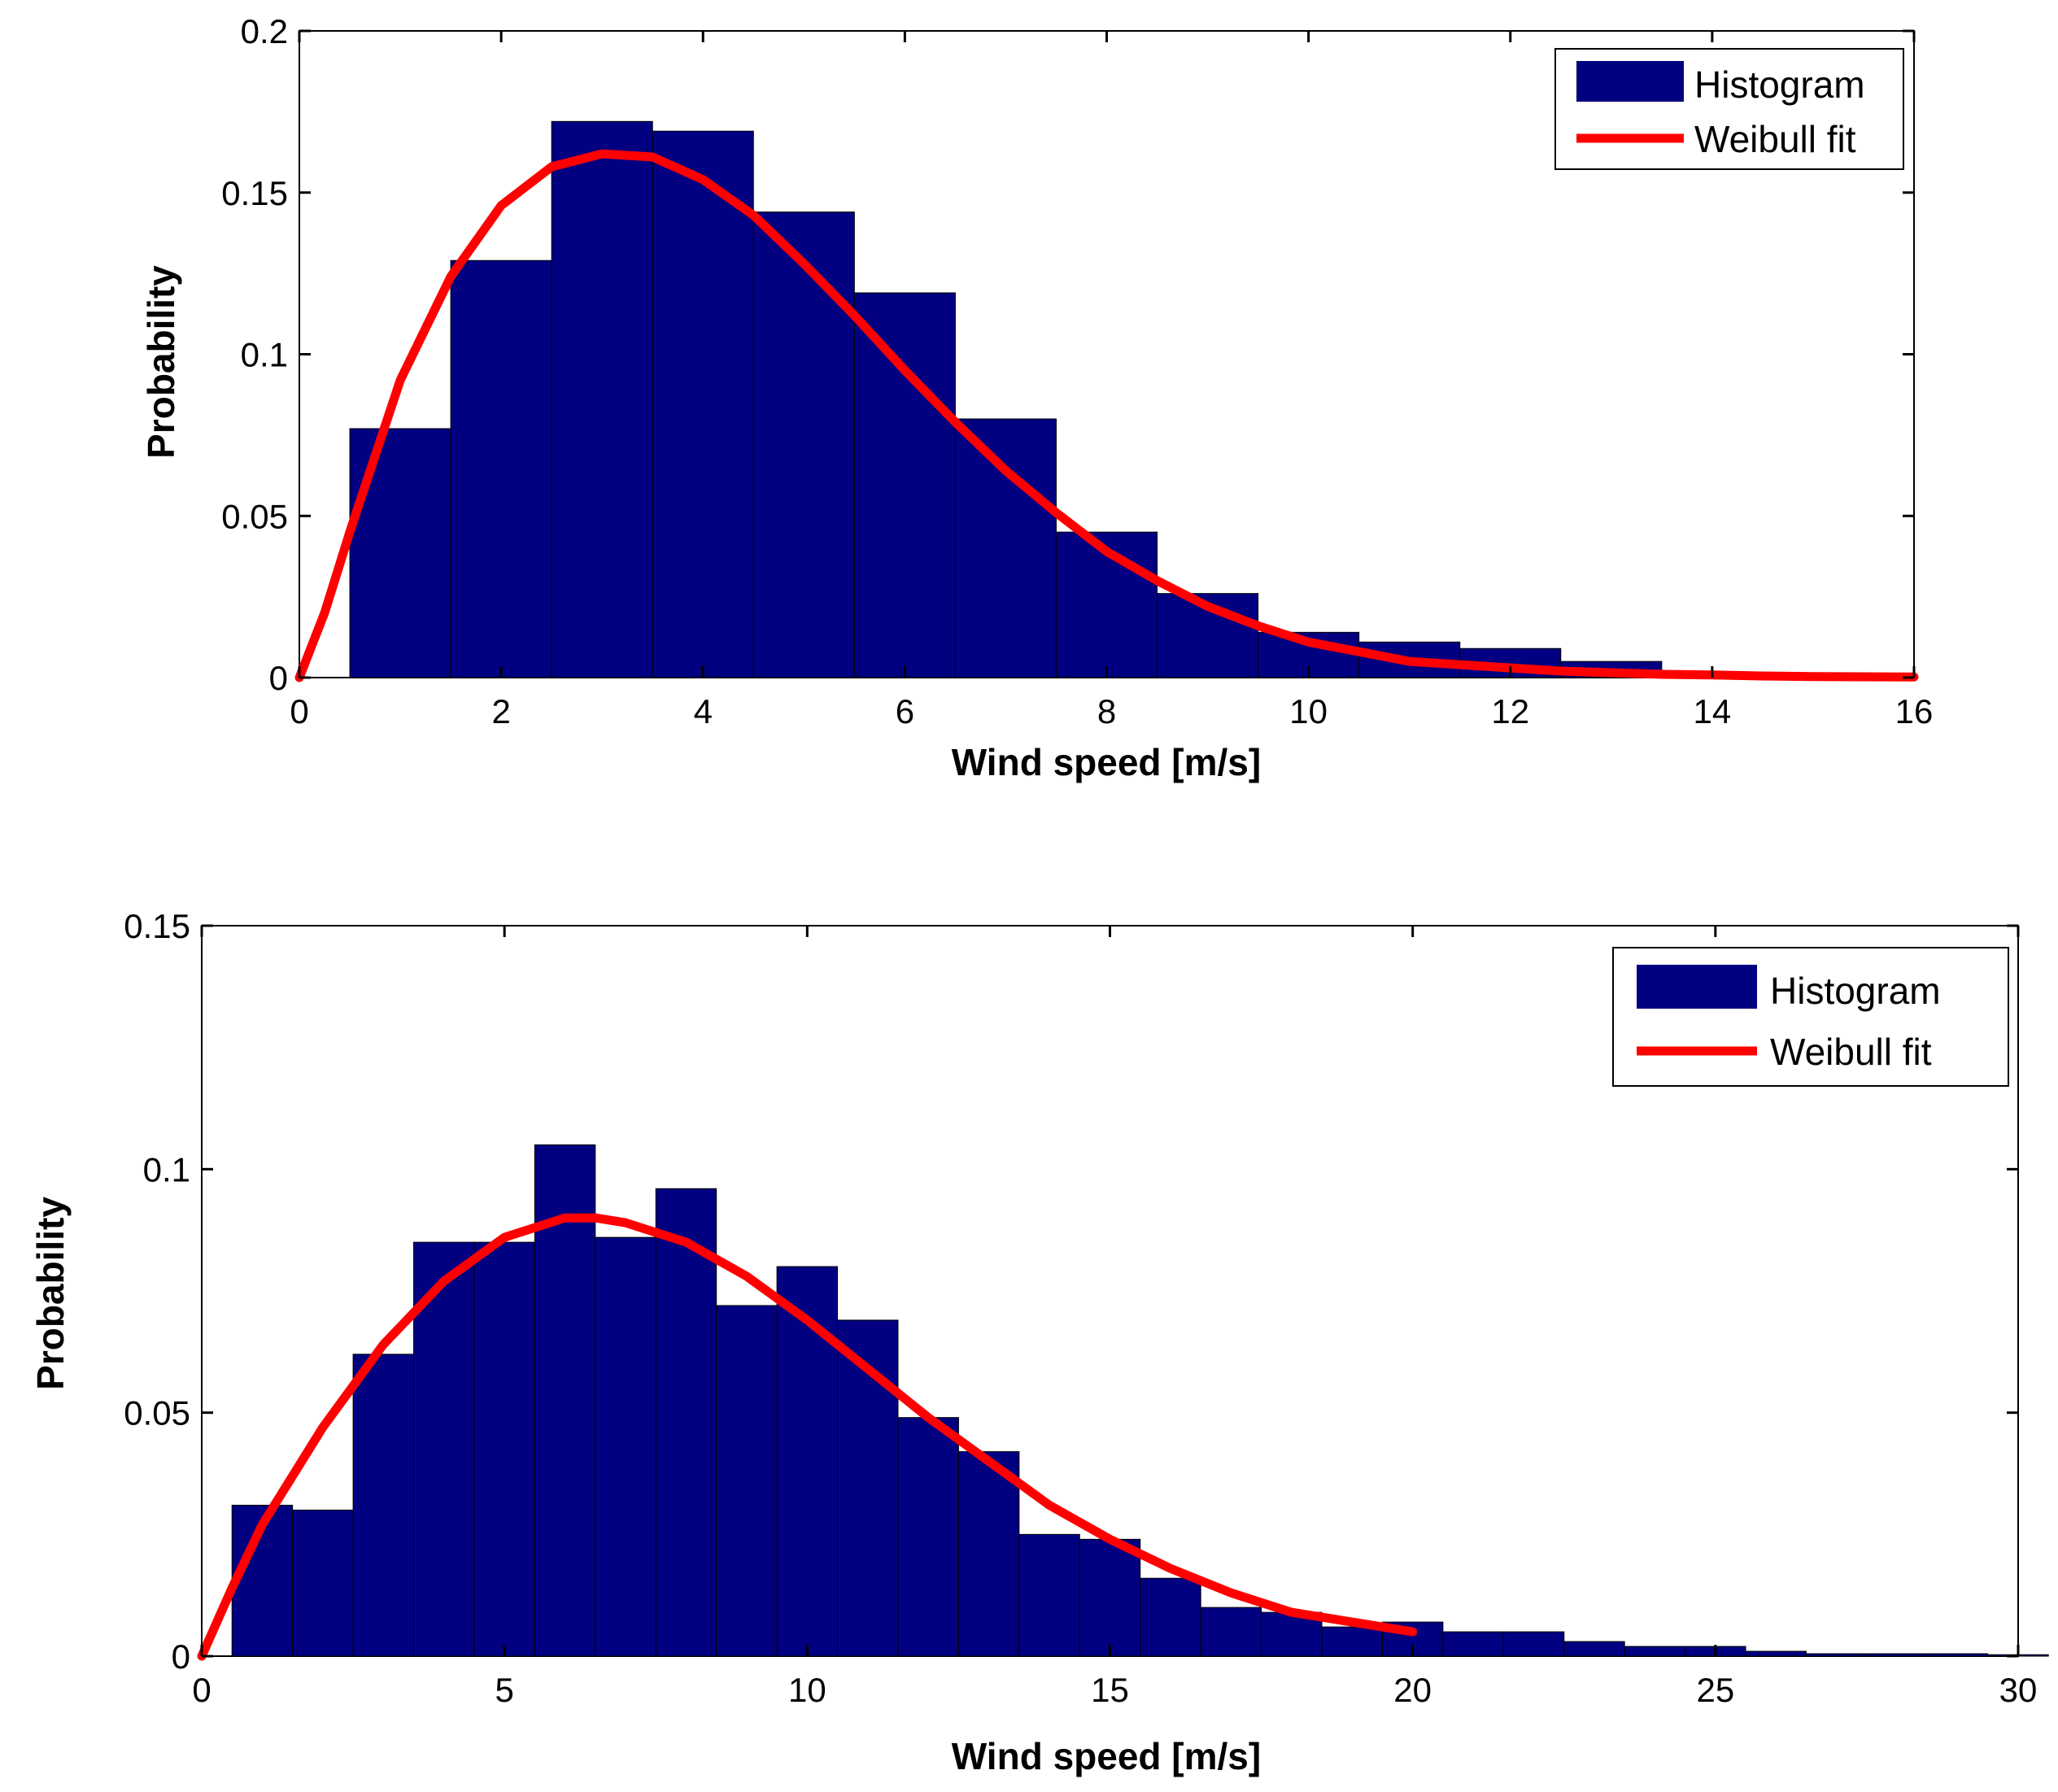 The height and width of the screenshot is (1792, 2058). Describe the element at coordinates (1106, 711) in the screenshot. I see `x-tick-label: 8` at that location.